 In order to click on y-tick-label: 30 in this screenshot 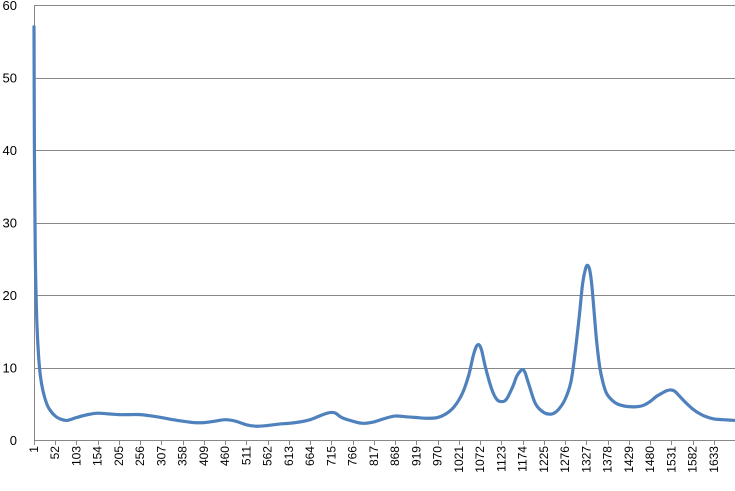, I will do `click(10, 223)`.